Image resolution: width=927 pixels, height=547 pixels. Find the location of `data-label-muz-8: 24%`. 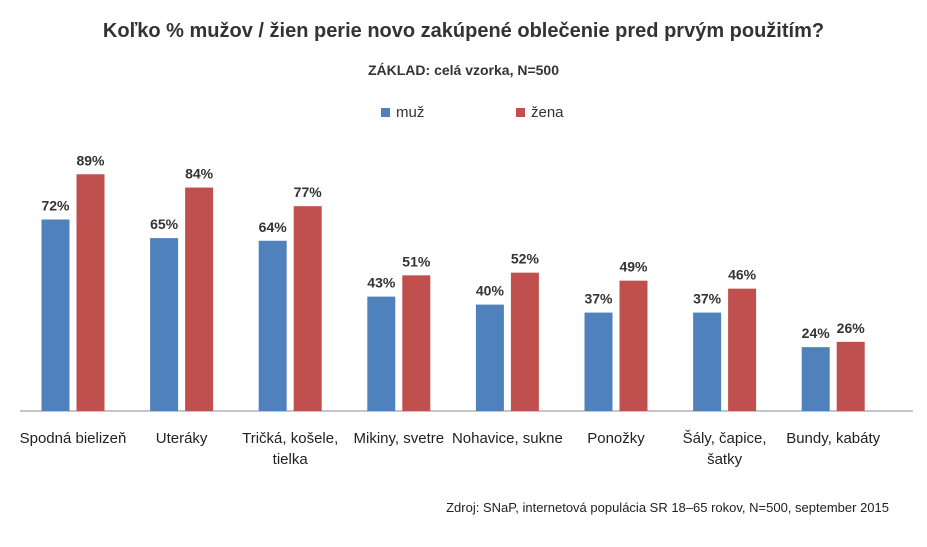

data-label-muz-8: 24% is located at coordinates (816, 333).